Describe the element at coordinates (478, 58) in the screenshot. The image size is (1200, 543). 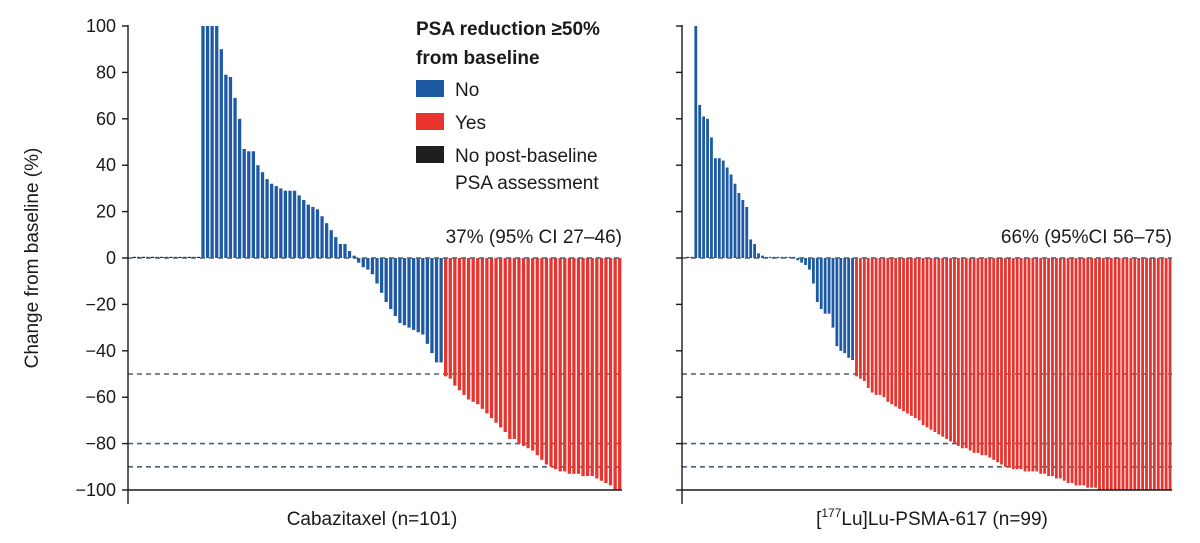
I see `legend-title-line2: from baseline` at that location.